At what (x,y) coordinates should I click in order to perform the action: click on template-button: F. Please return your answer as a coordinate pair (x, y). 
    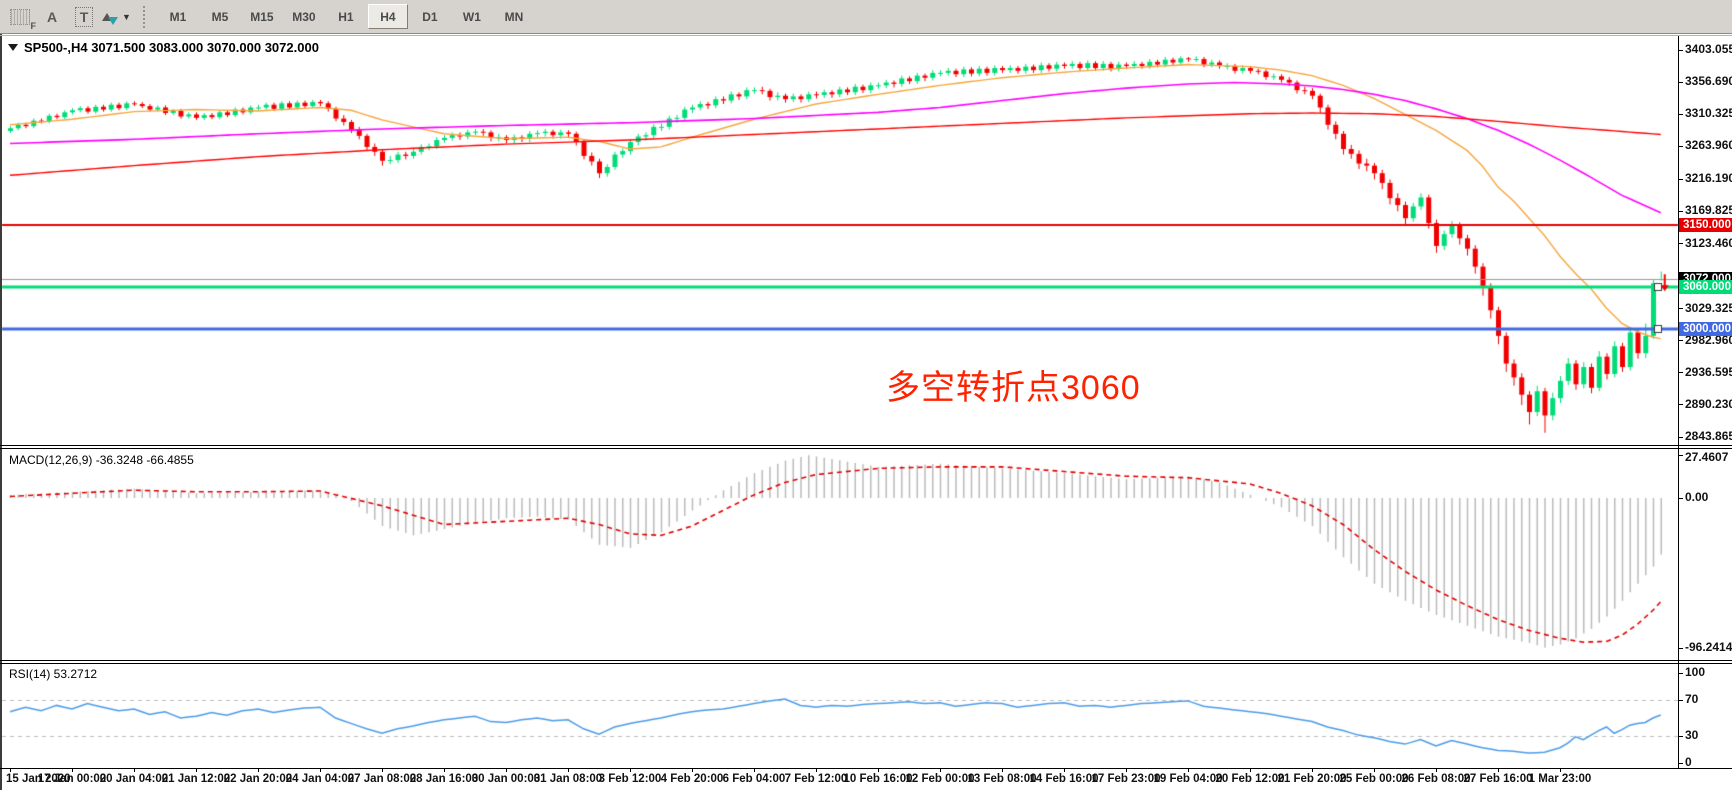
    Looking at the image, I should click on (21, 18).